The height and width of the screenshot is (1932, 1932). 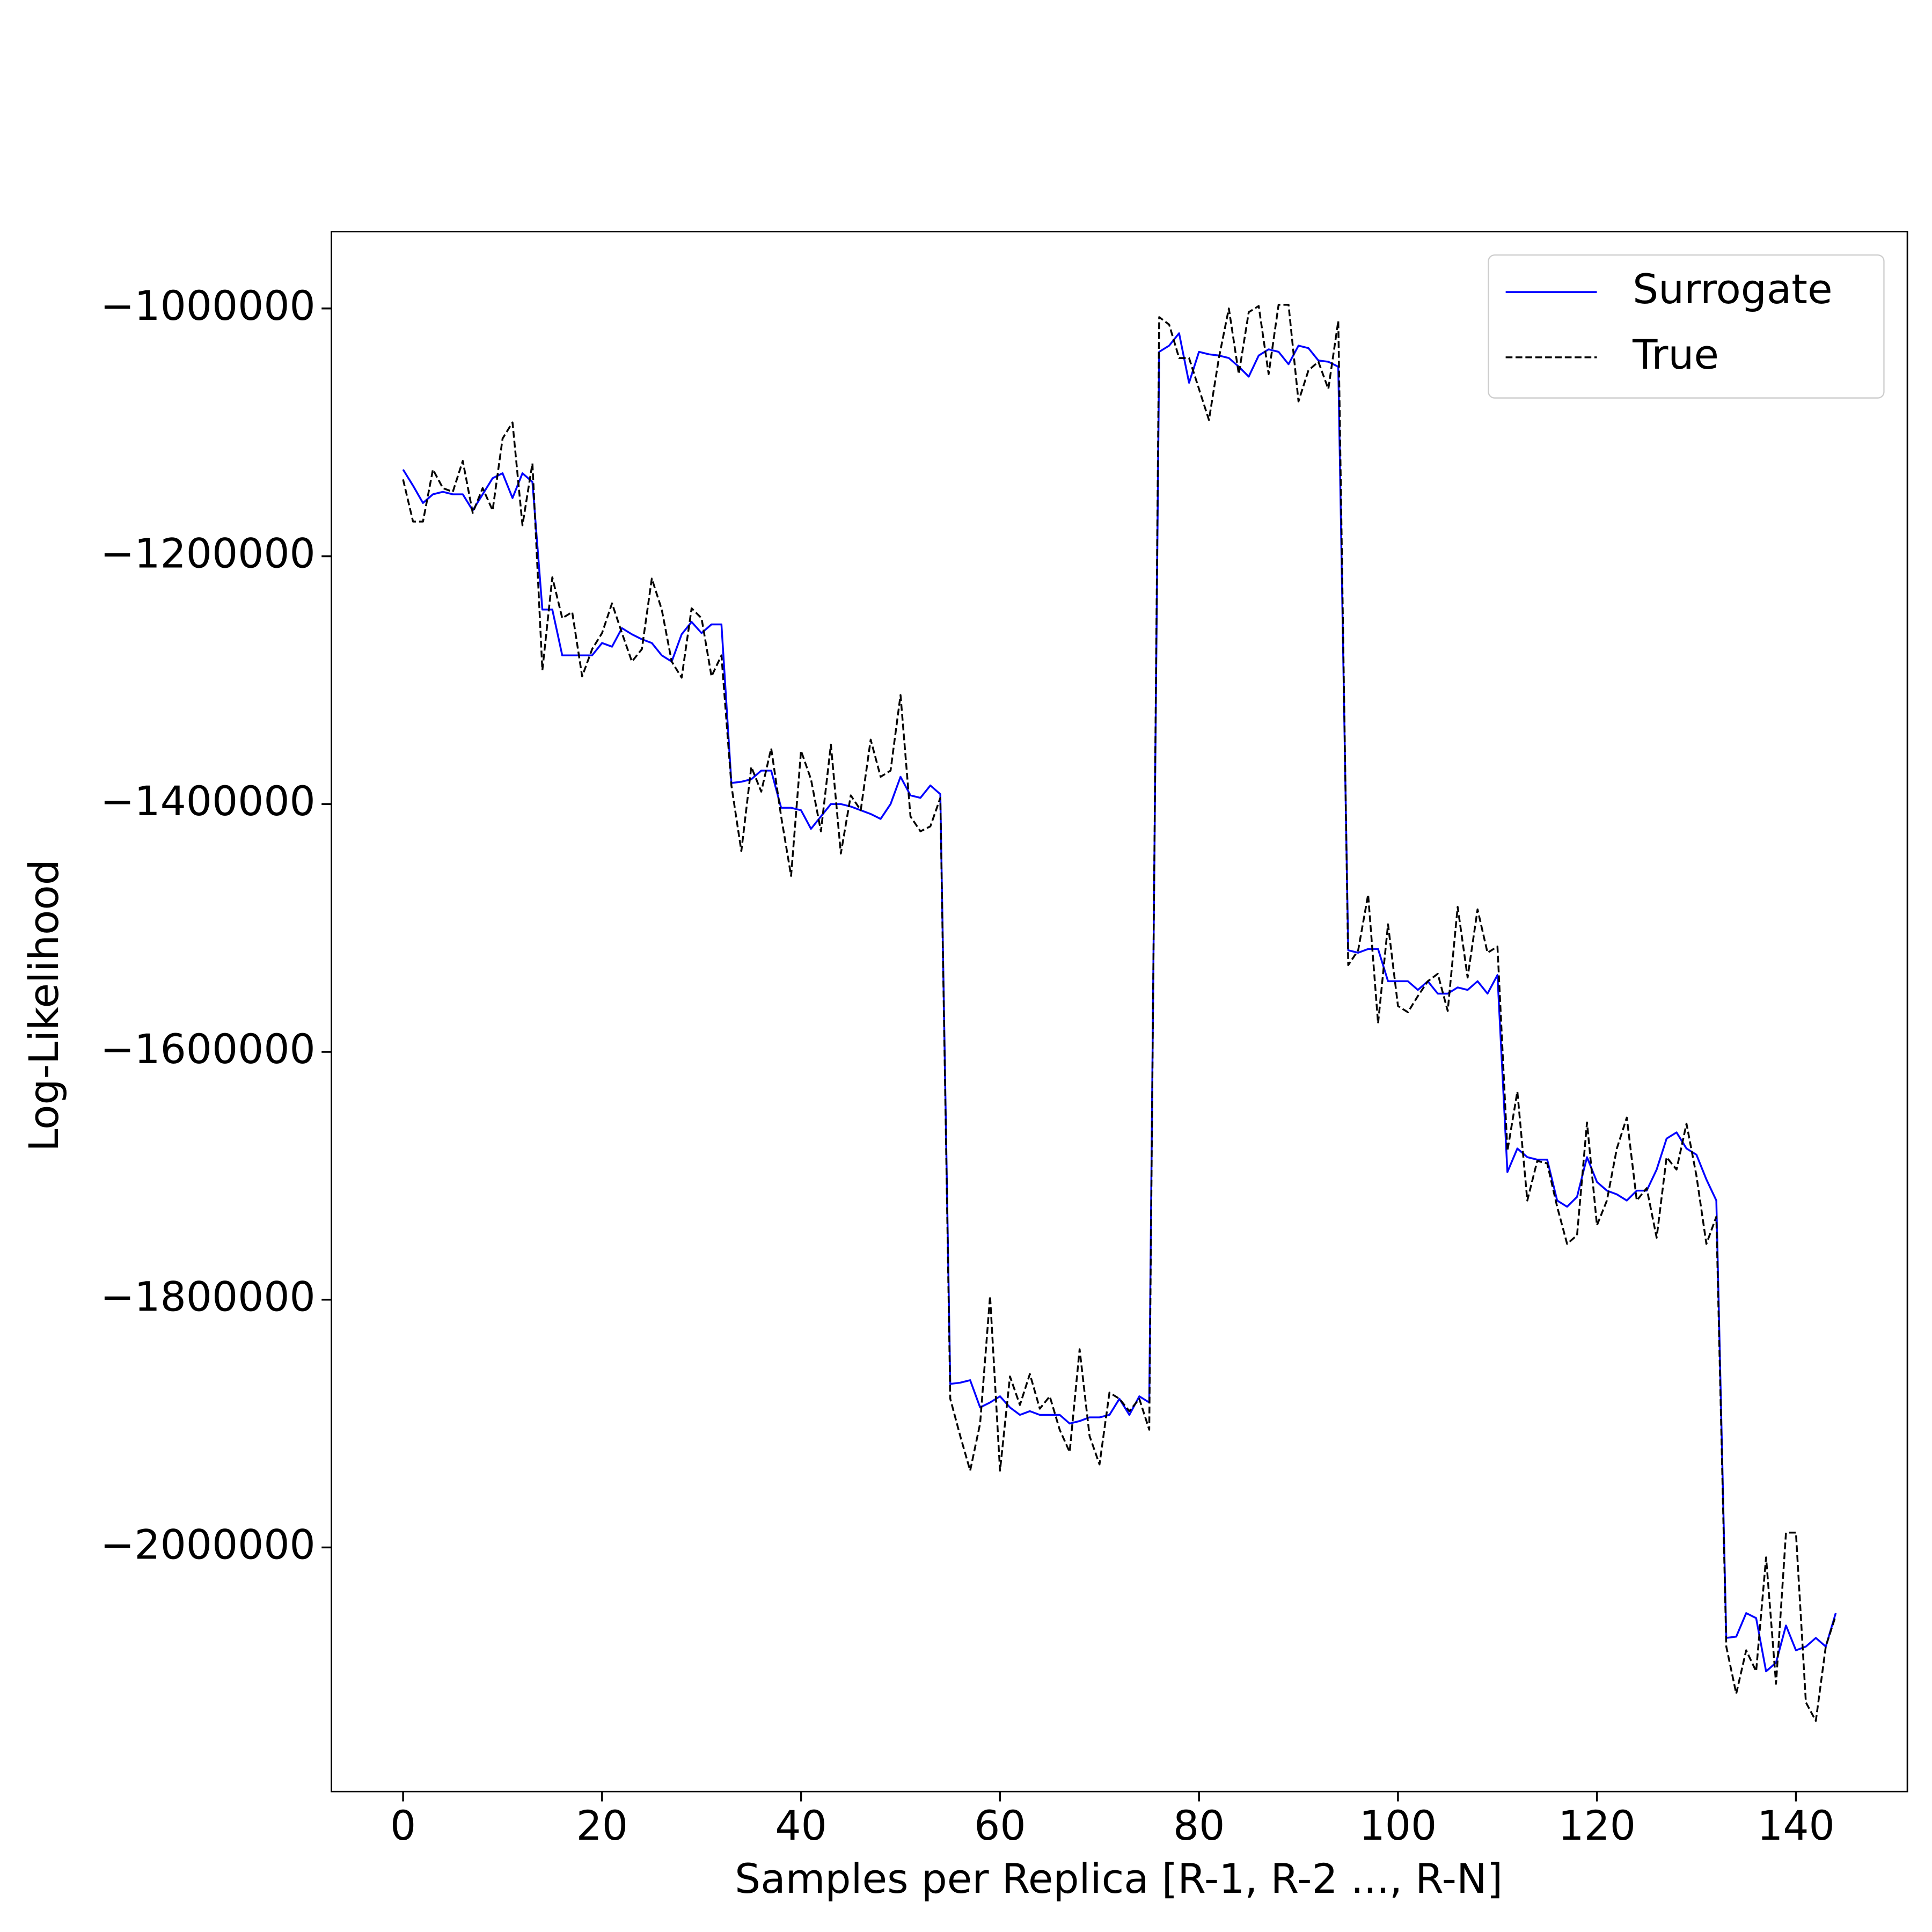 I want to click on x-tick-label: 0, so click(x=403, y=1825).